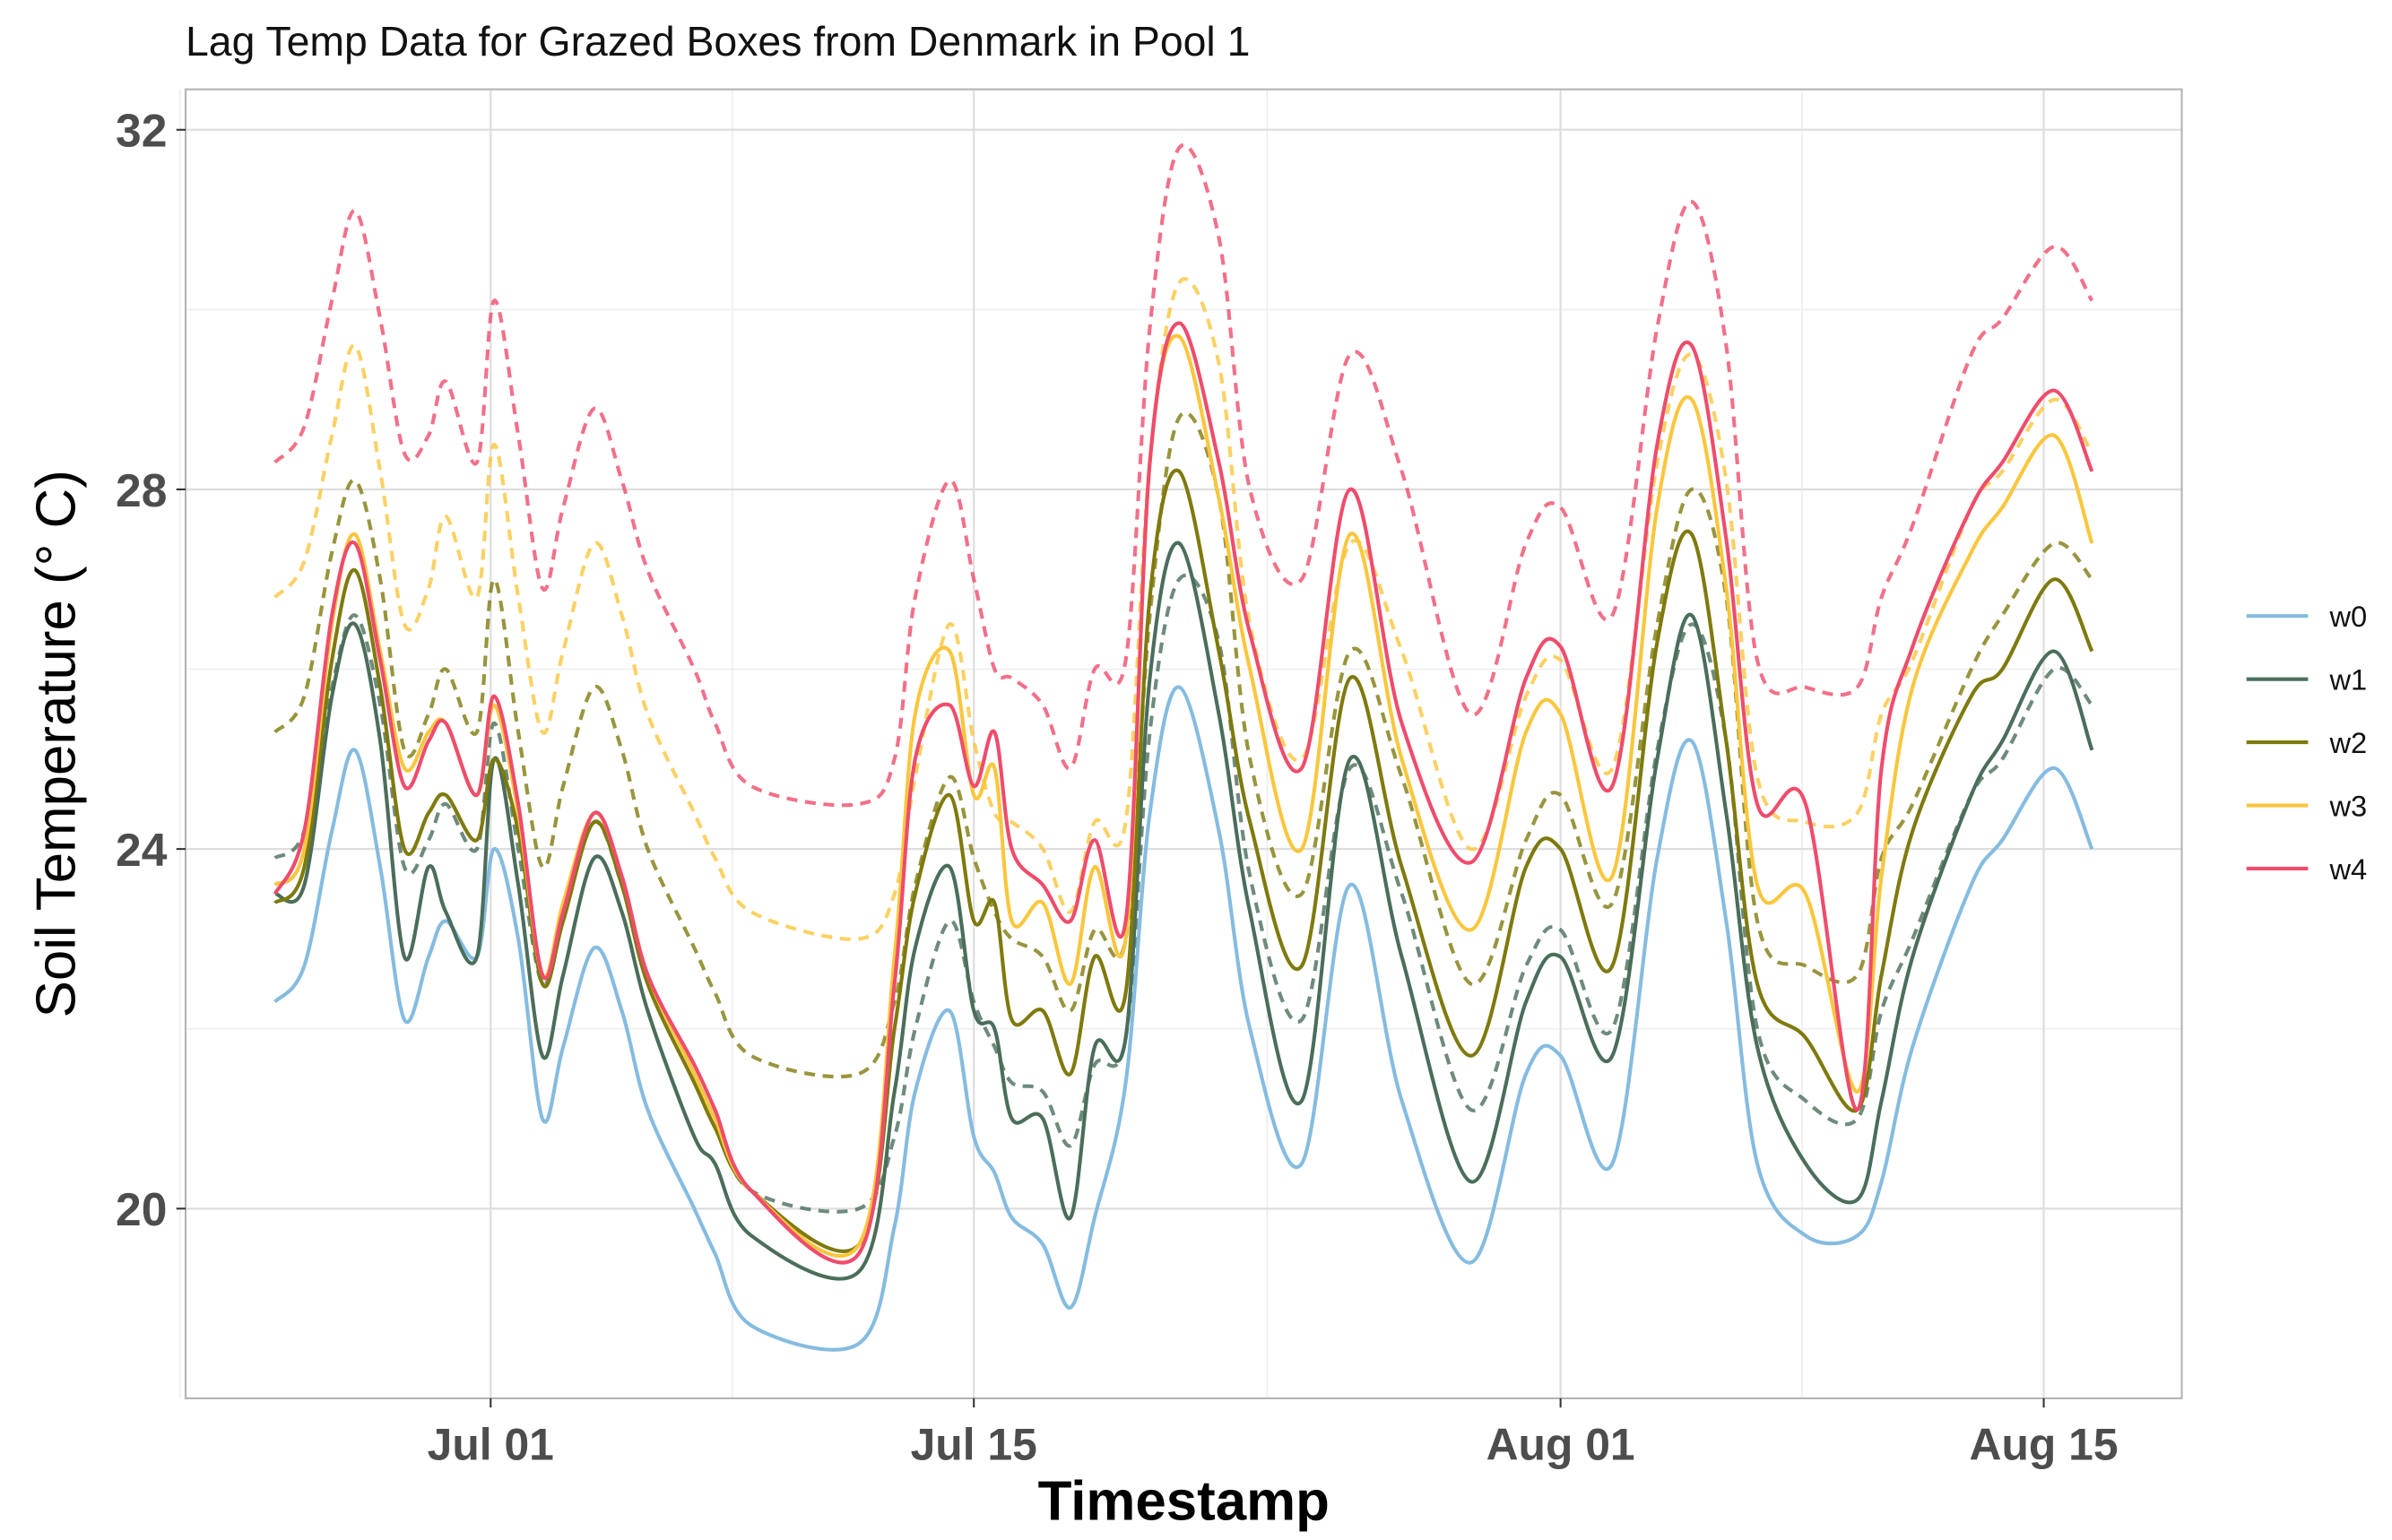  I want to click on legend-label: w4, so click(2347, 869).